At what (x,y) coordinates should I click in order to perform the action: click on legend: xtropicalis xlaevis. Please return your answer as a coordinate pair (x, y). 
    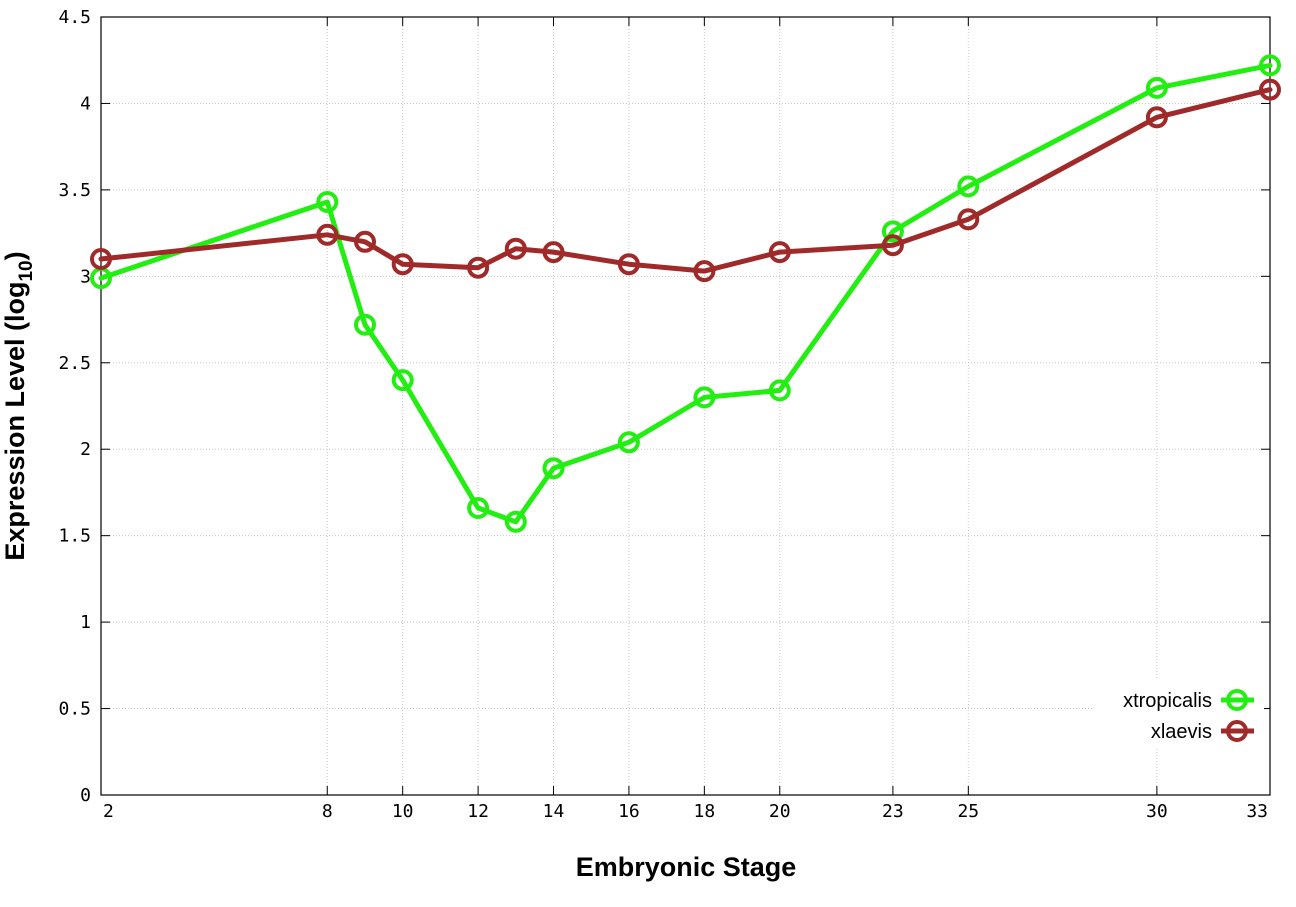
    Looking at the image, I should click on (1188, 716).